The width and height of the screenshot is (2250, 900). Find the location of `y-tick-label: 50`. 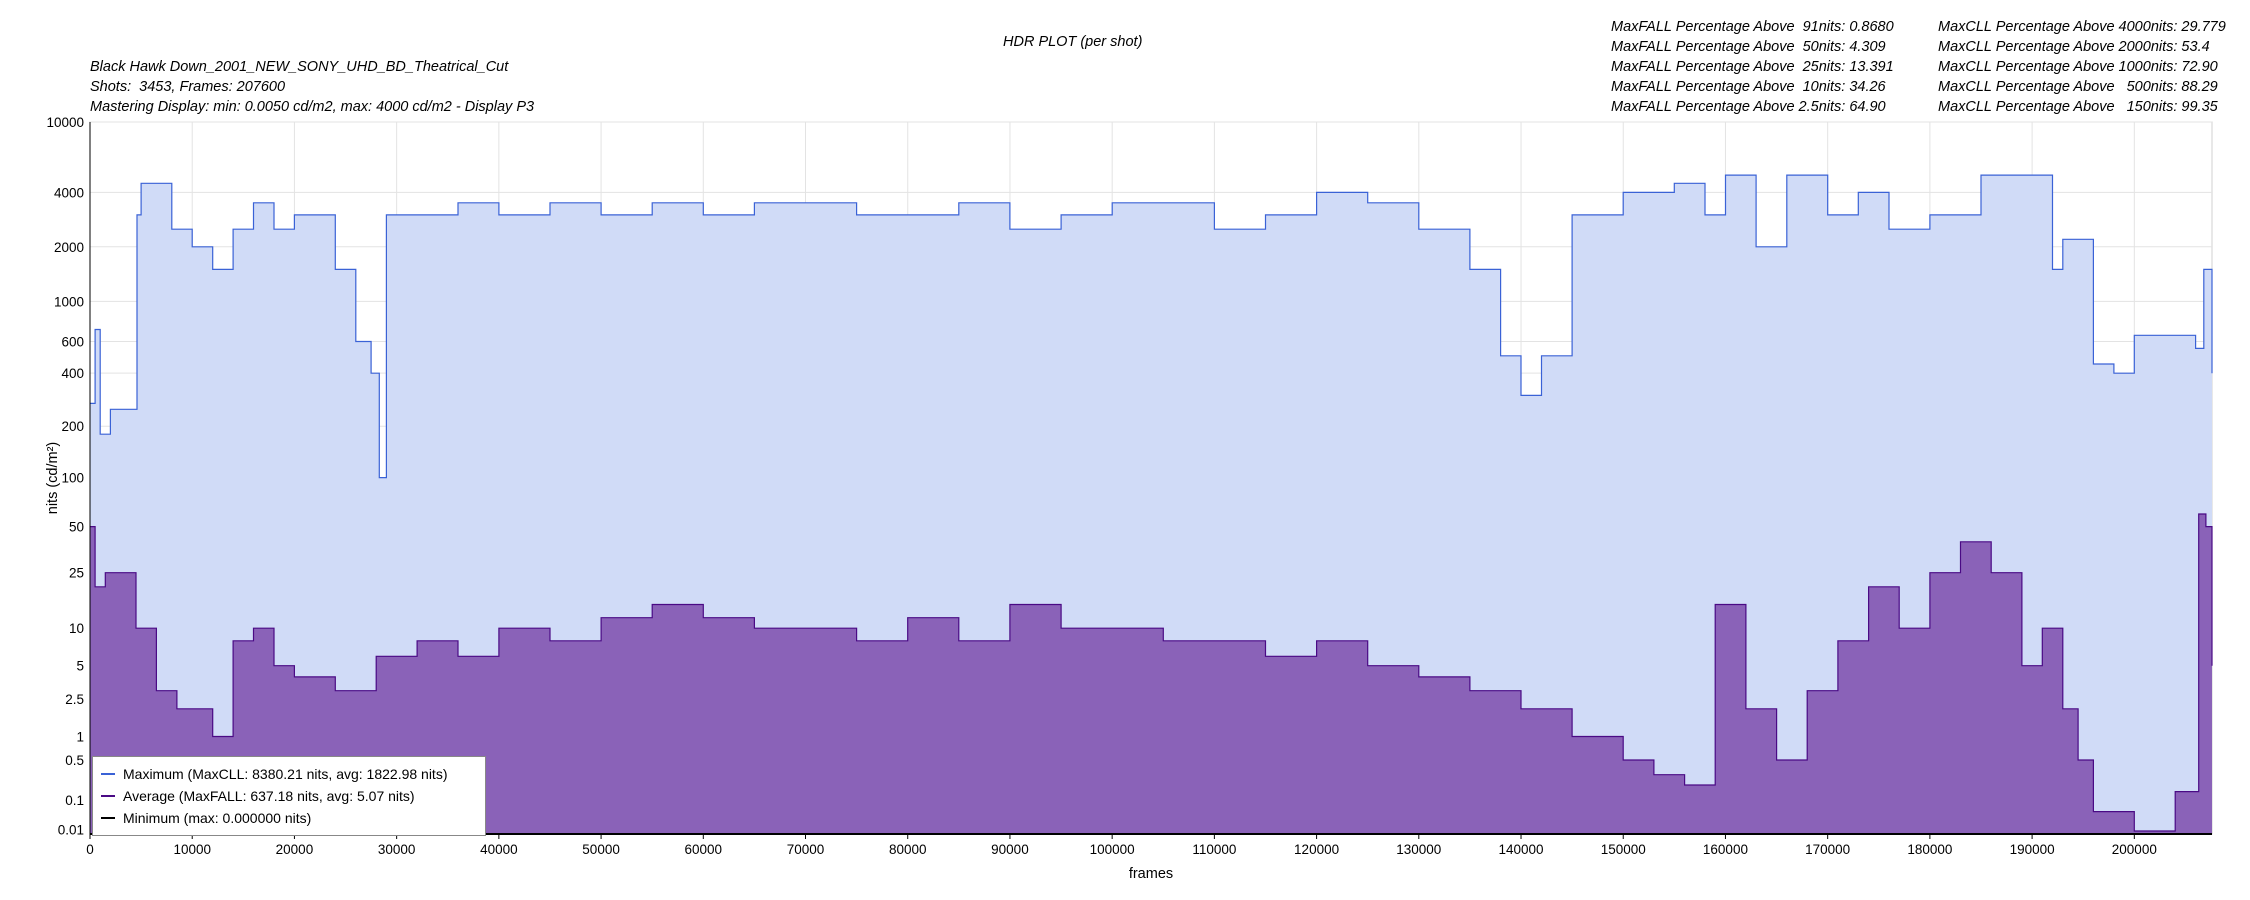

y-tick-label: 50 is located at coordinates (76, 527).